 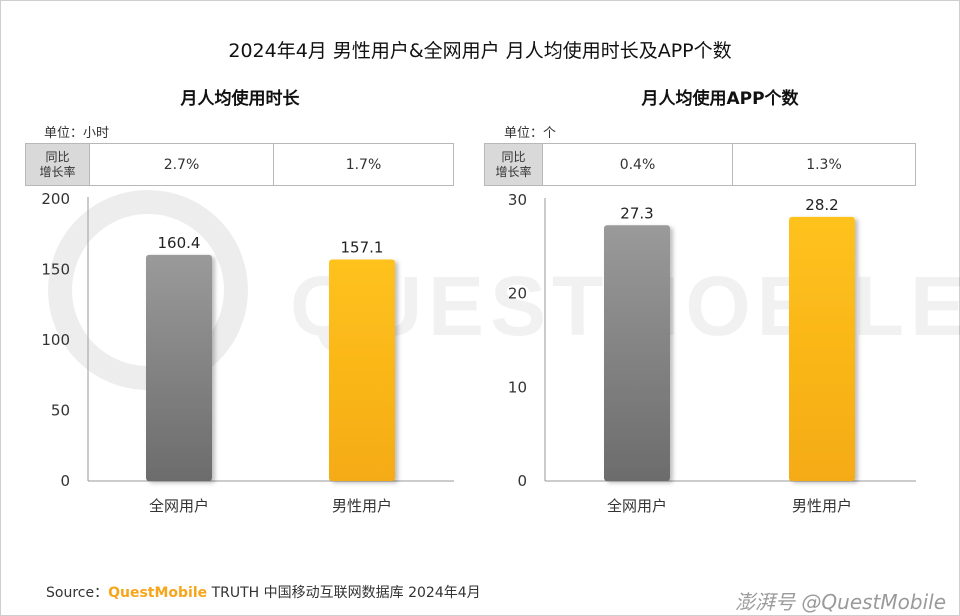 What do you see at coordinates (480, 51) in the screenshot?
I see `main-title: 2024年4月 男性用户&全网用户 月人均使用时长及APP个数` at bounding box center [480, 51].